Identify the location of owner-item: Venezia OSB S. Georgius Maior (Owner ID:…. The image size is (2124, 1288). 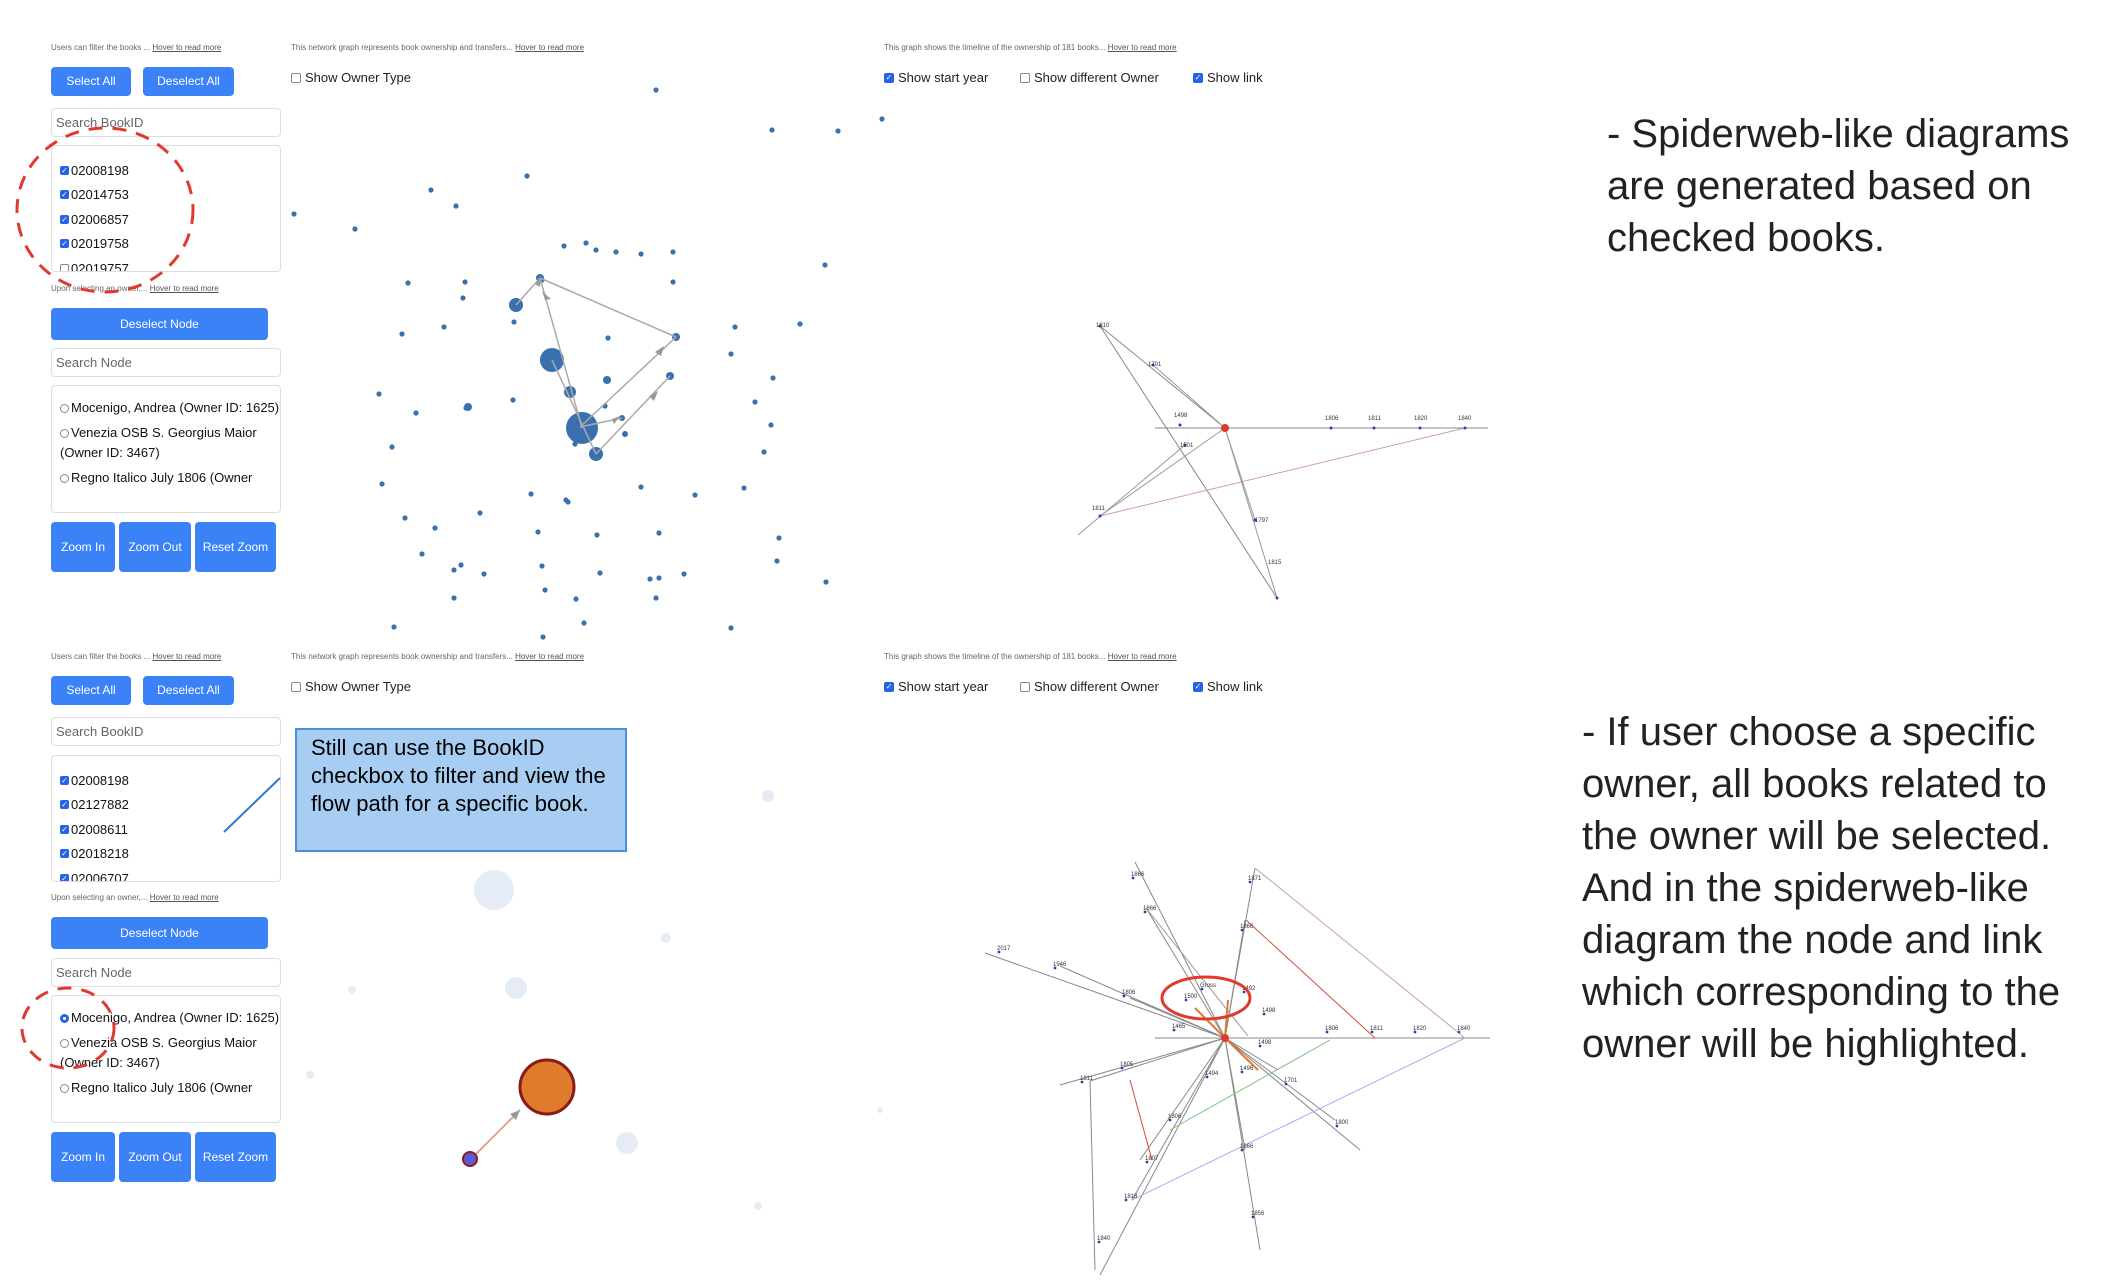
(158, 442).